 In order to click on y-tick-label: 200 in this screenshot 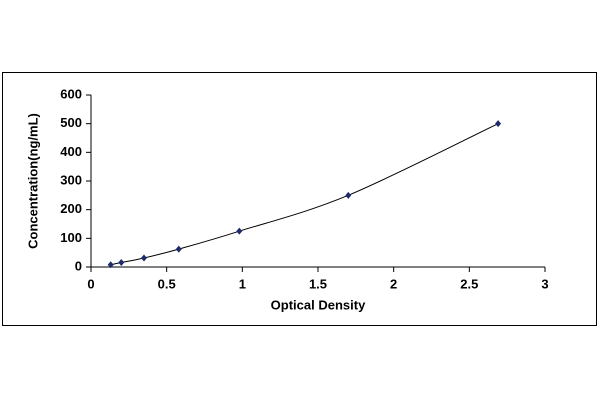, I will do `click(71, 208)`.